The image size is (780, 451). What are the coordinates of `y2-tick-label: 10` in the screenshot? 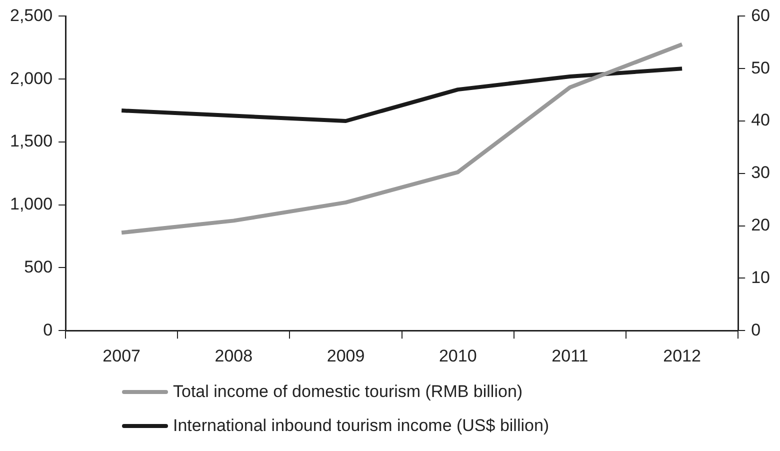 It's located at (760, 277).